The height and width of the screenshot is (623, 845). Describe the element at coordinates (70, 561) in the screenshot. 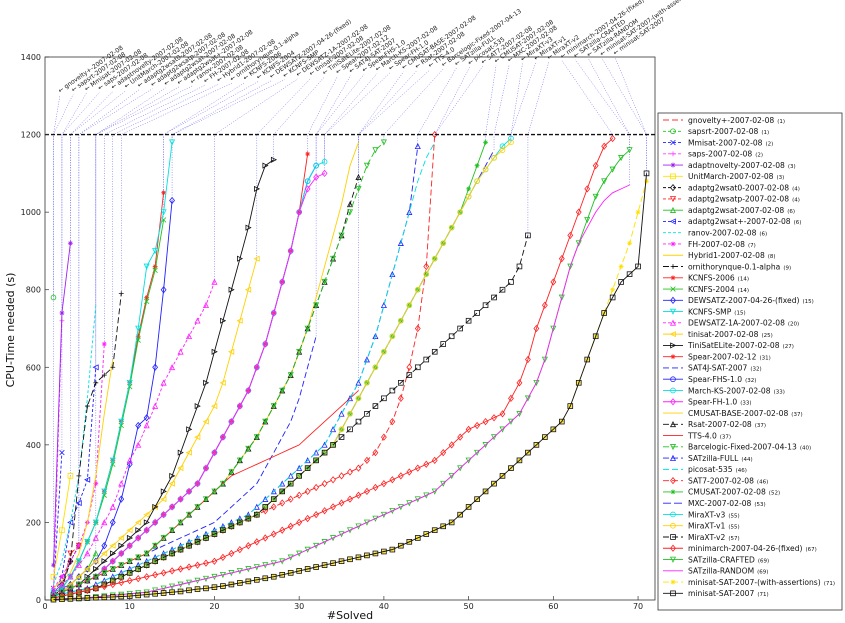

I see `series-14-marker` at that location.